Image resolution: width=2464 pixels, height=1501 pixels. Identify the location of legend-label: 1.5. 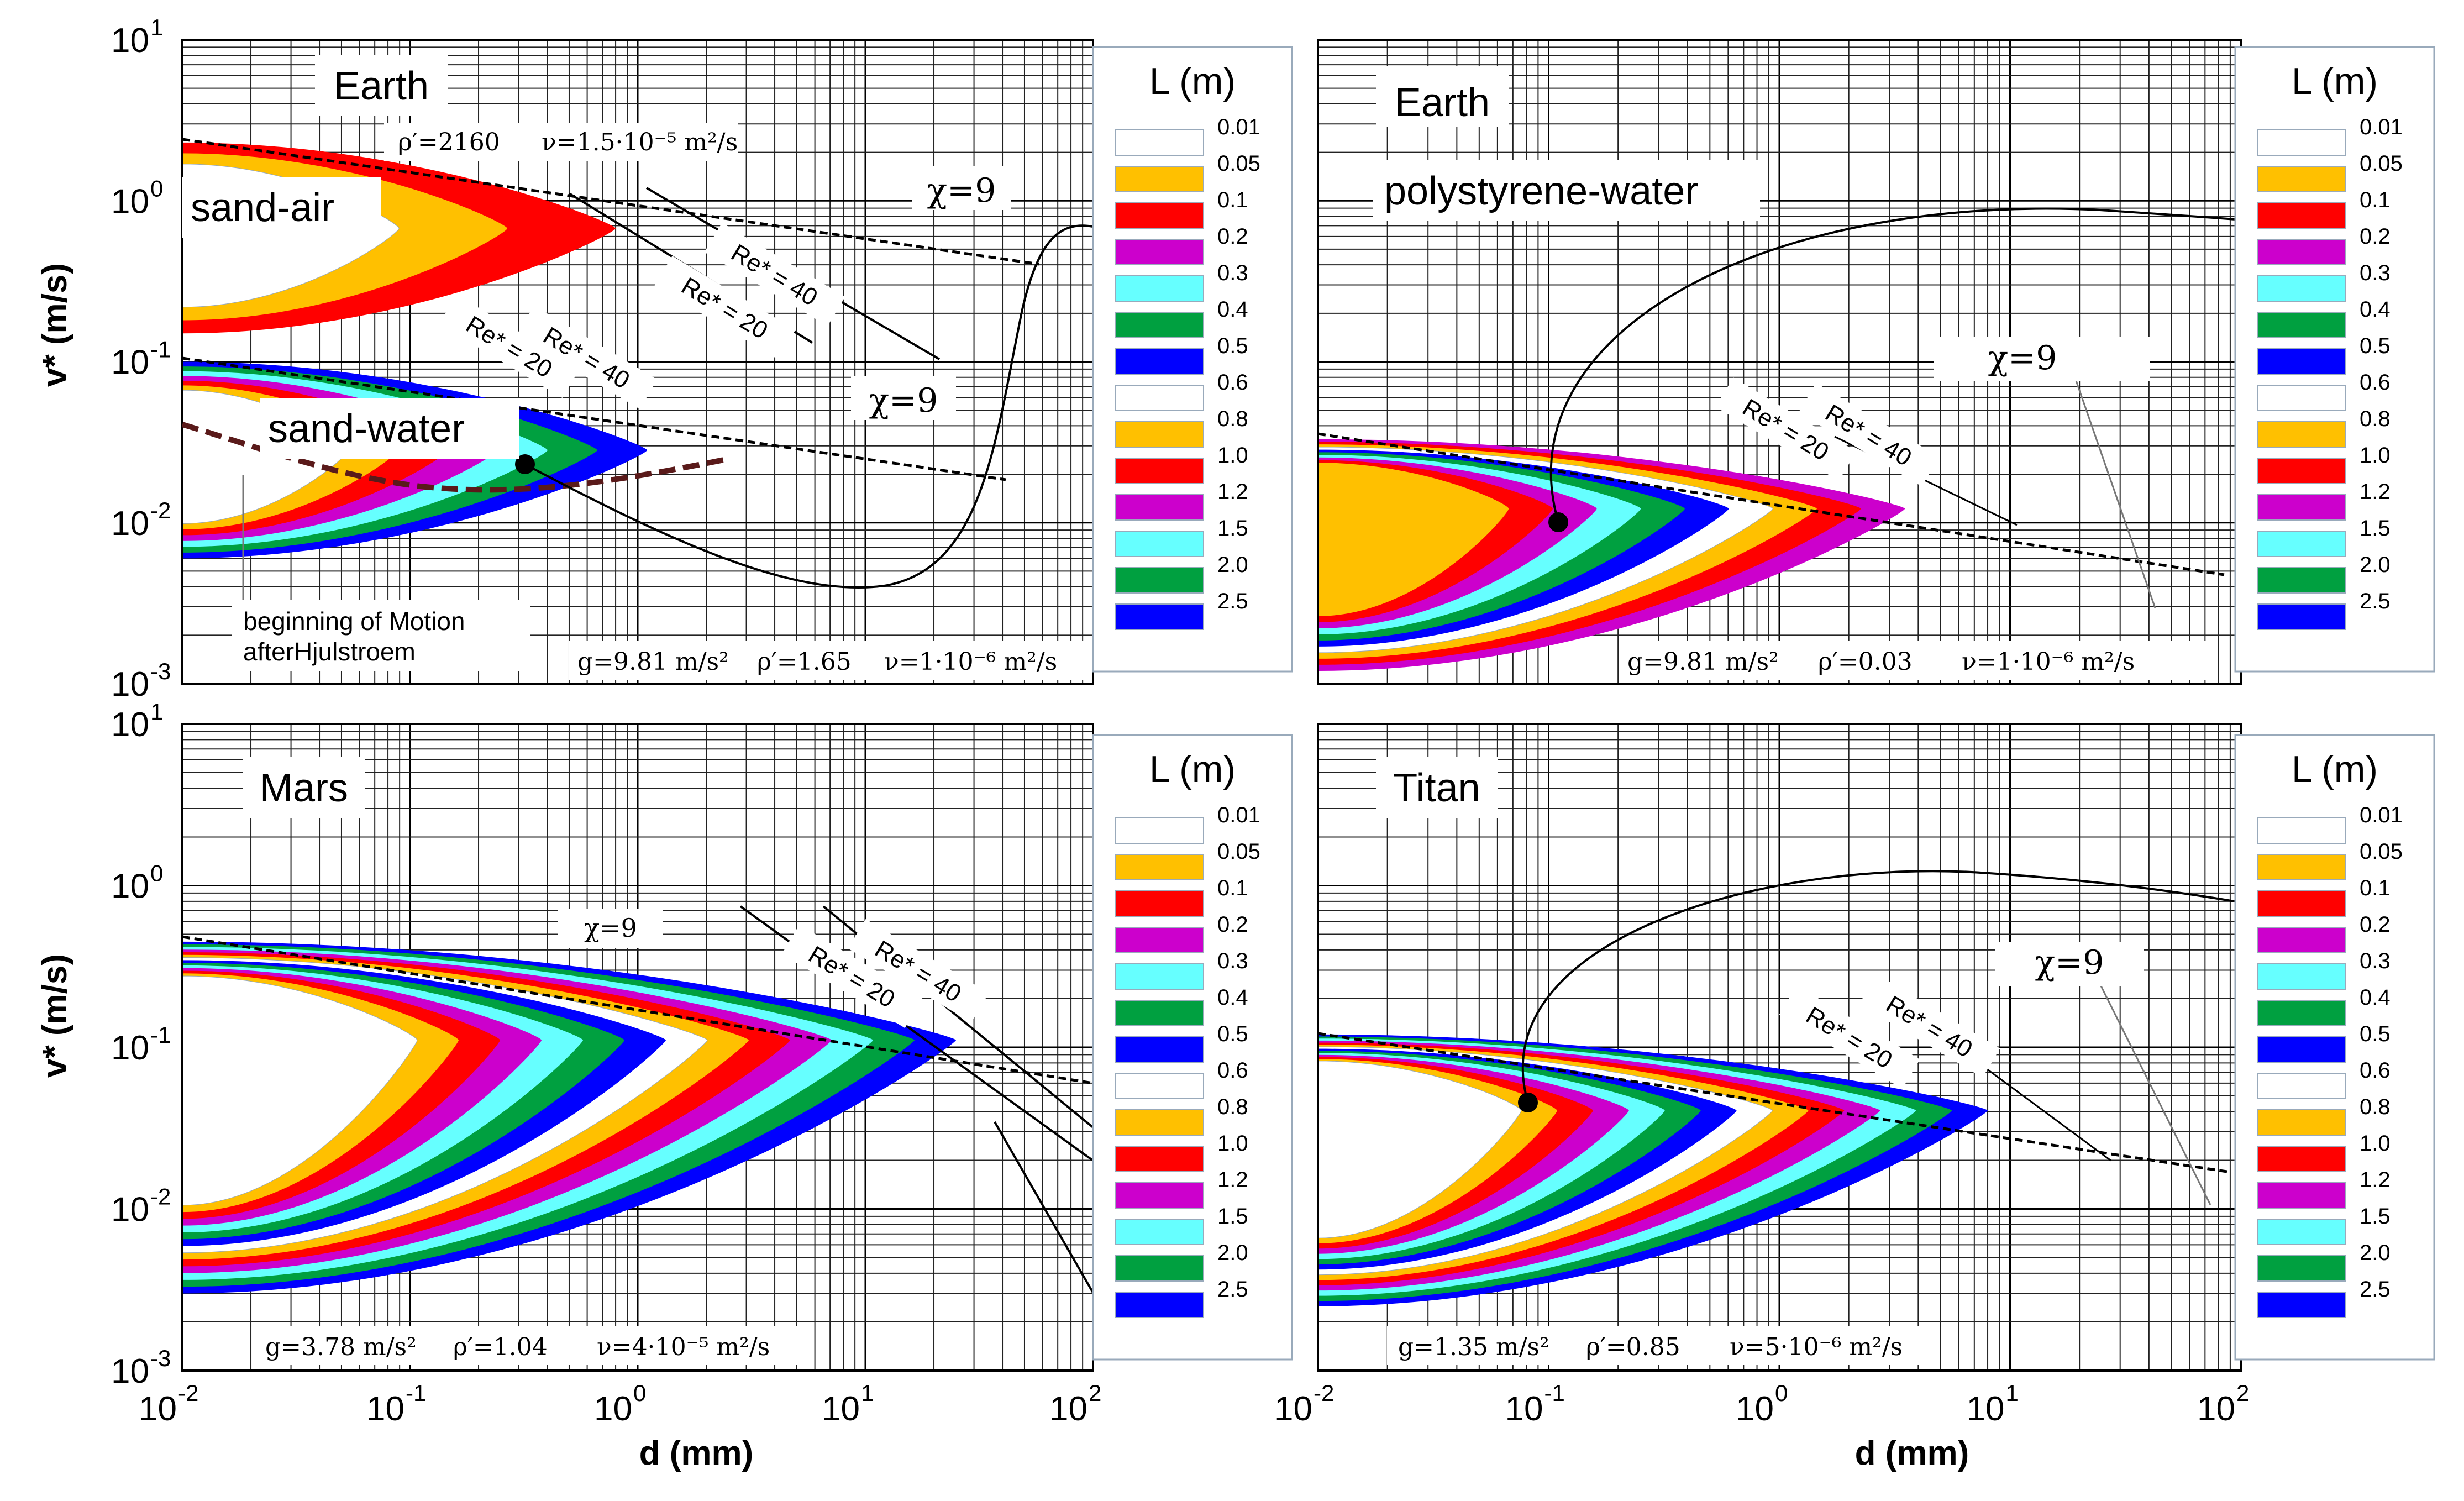
(1232, 1216).